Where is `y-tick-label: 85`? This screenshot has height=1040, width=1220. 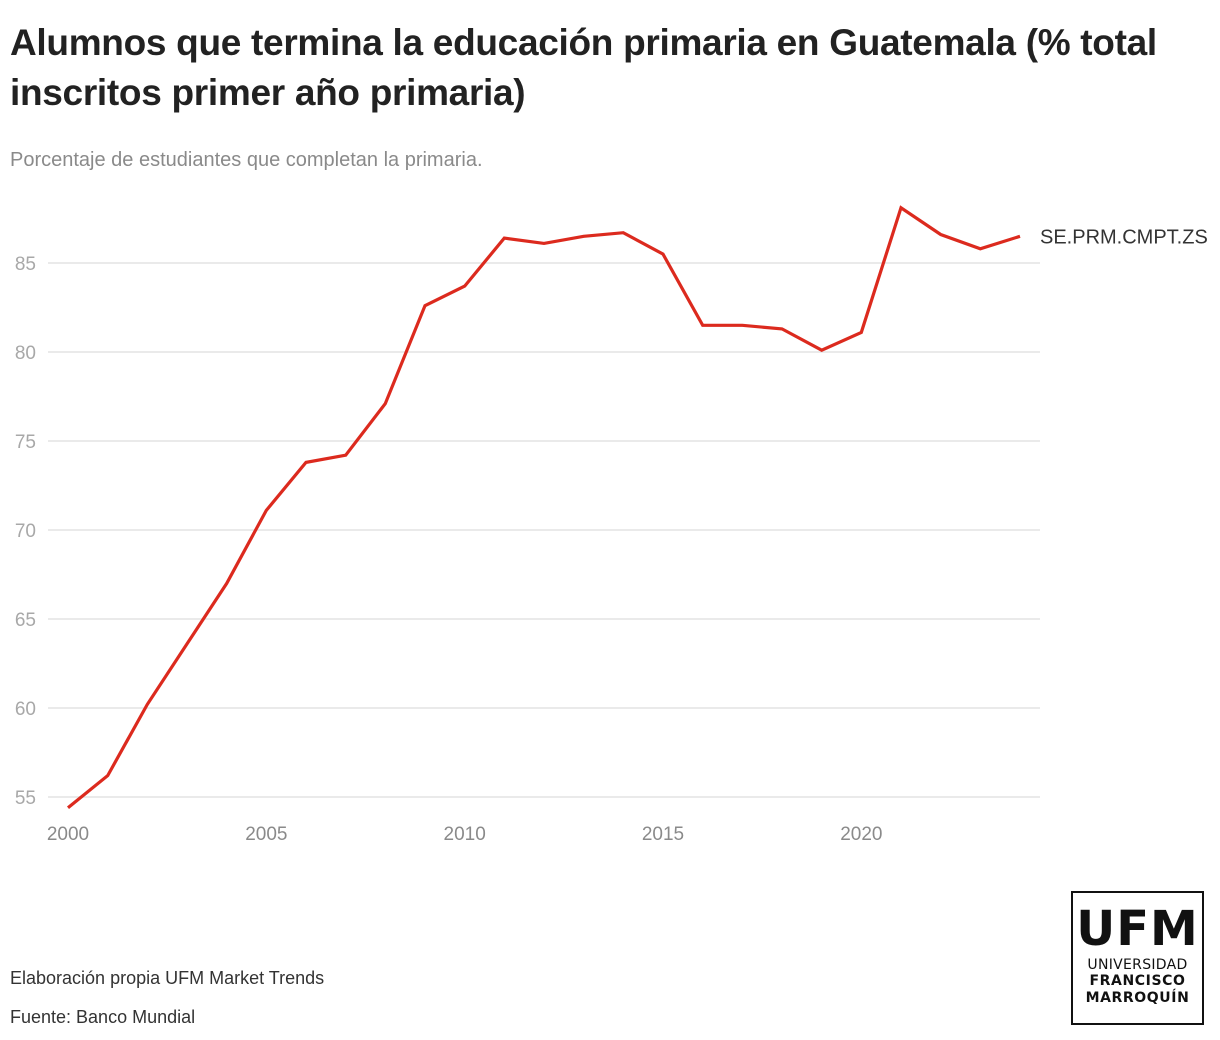 y-tick-label: 85 is located at coordinates (25, 264).